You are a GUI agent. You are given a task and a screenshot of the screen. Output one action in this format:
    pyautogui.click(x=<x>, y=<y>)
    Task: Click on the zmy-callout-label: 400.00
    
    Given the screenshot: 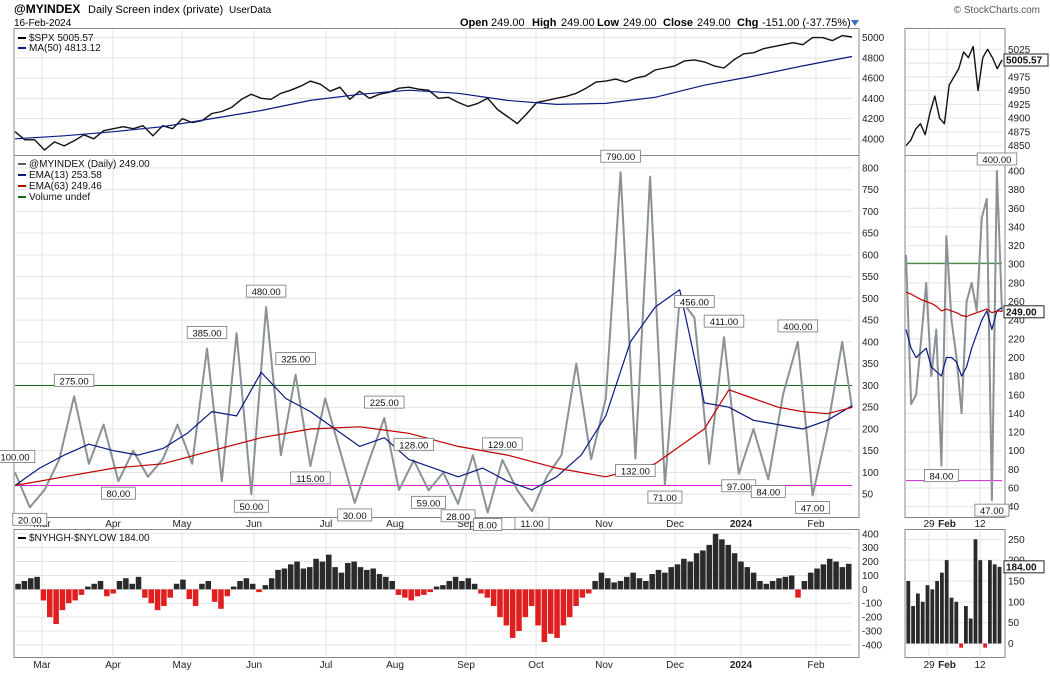 What is the action you would take?
    pyautogui.click(x=996, y=160)
    